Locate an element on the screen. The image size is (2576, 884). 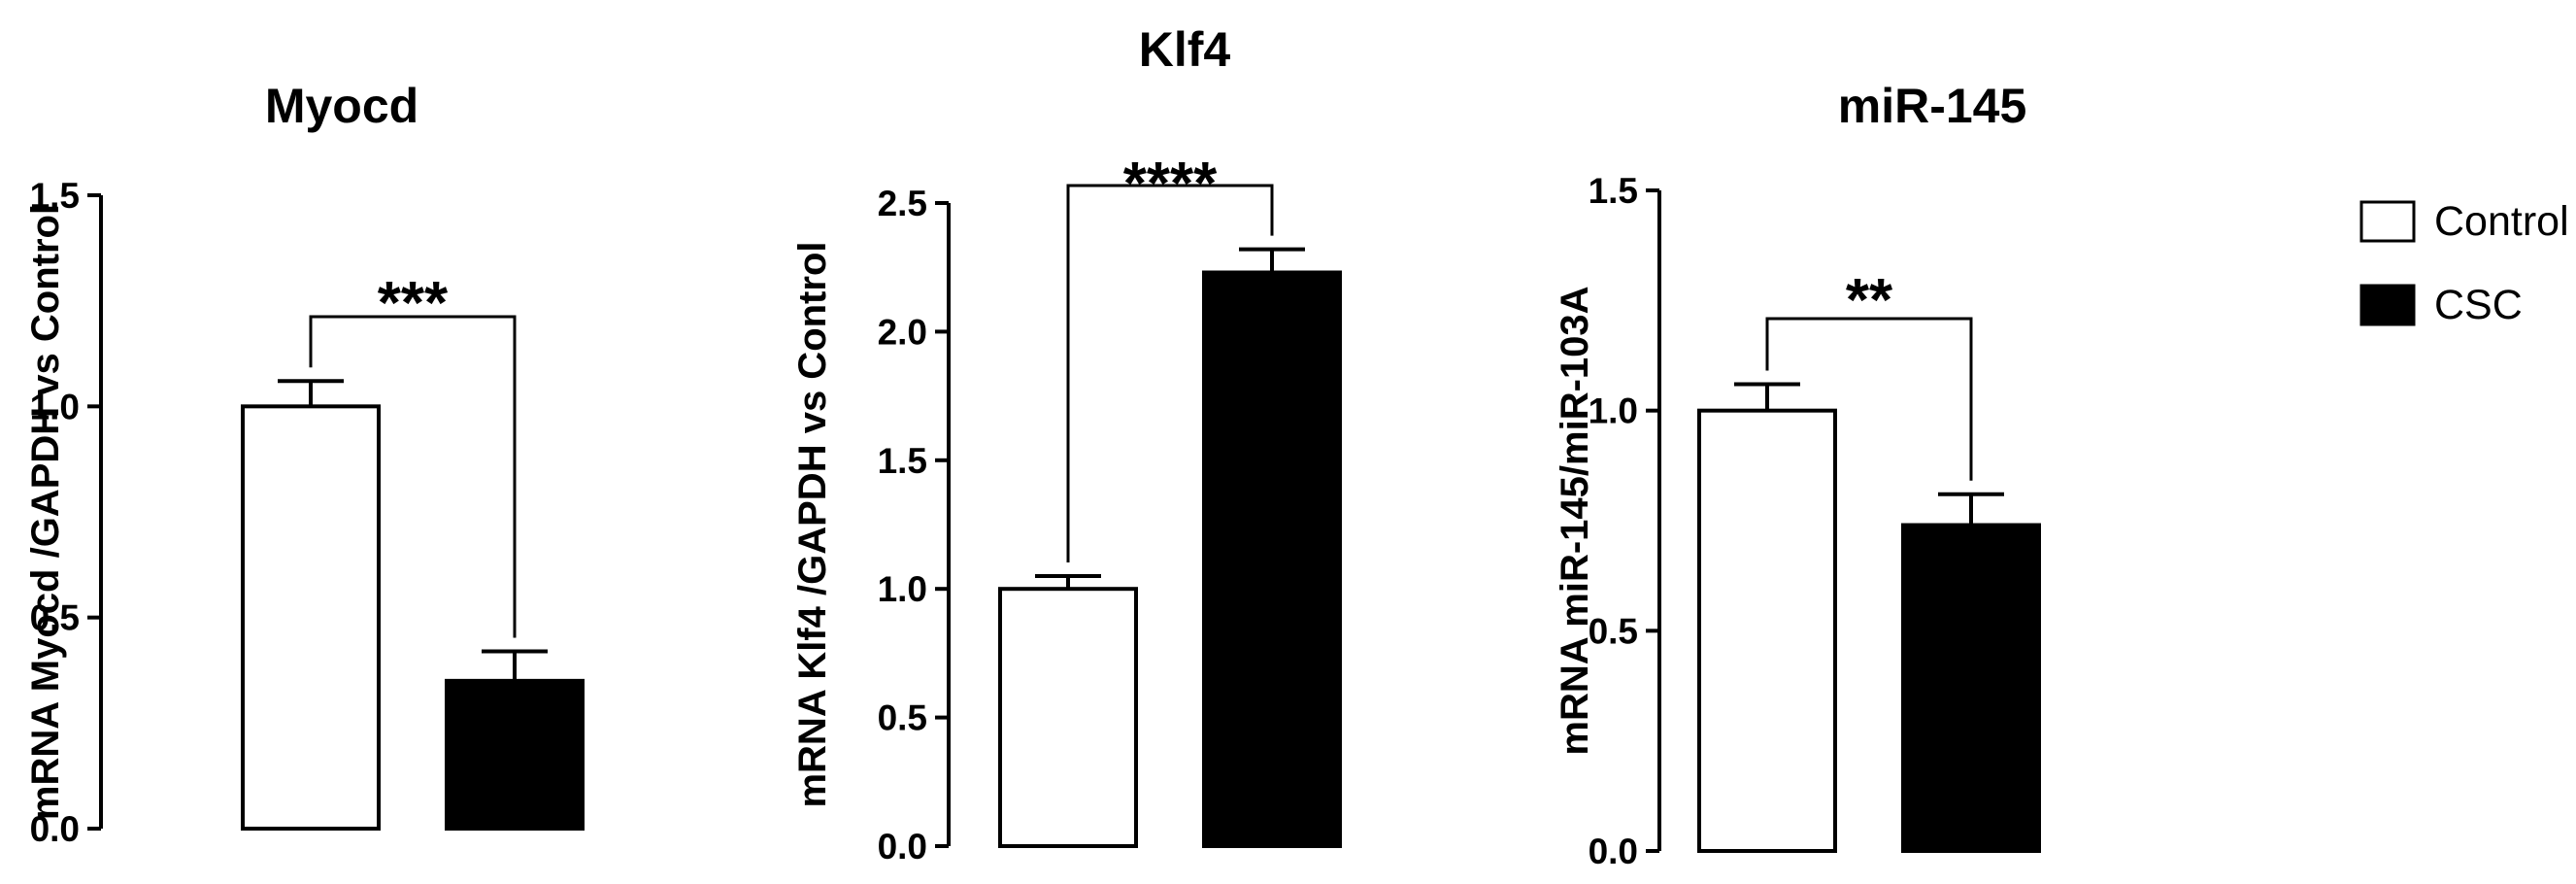
y-tick-label: 2.0 is located at coordinates (903, 332).